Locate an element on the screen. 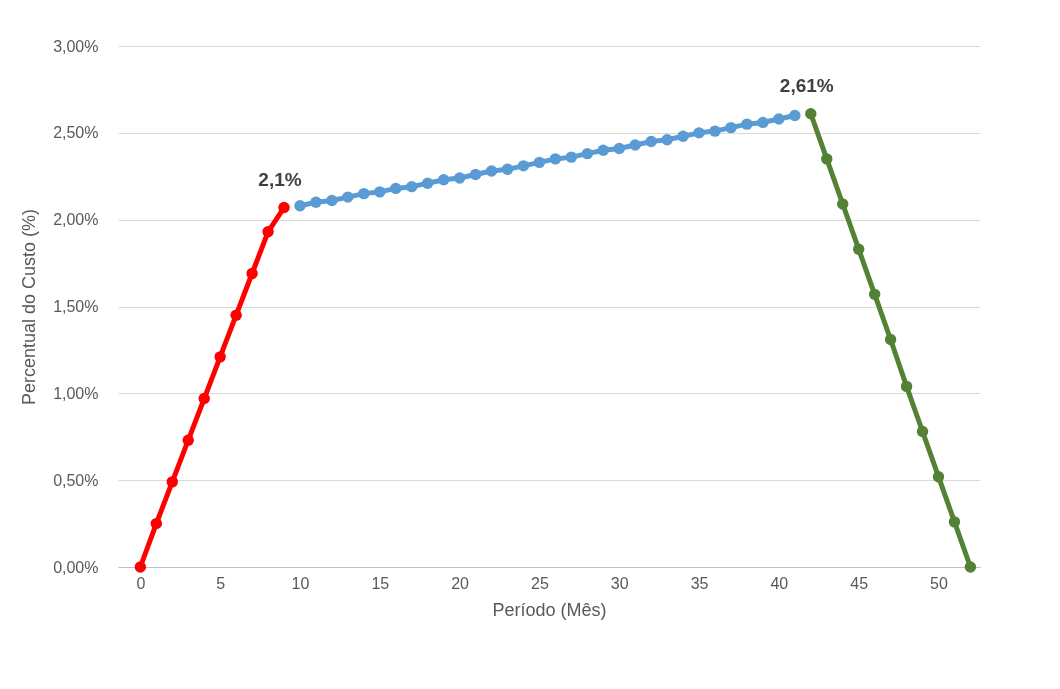 This screenshot has height=689, width=1060. y-tick-label: 1,00% is located at coordinates (76, 393).